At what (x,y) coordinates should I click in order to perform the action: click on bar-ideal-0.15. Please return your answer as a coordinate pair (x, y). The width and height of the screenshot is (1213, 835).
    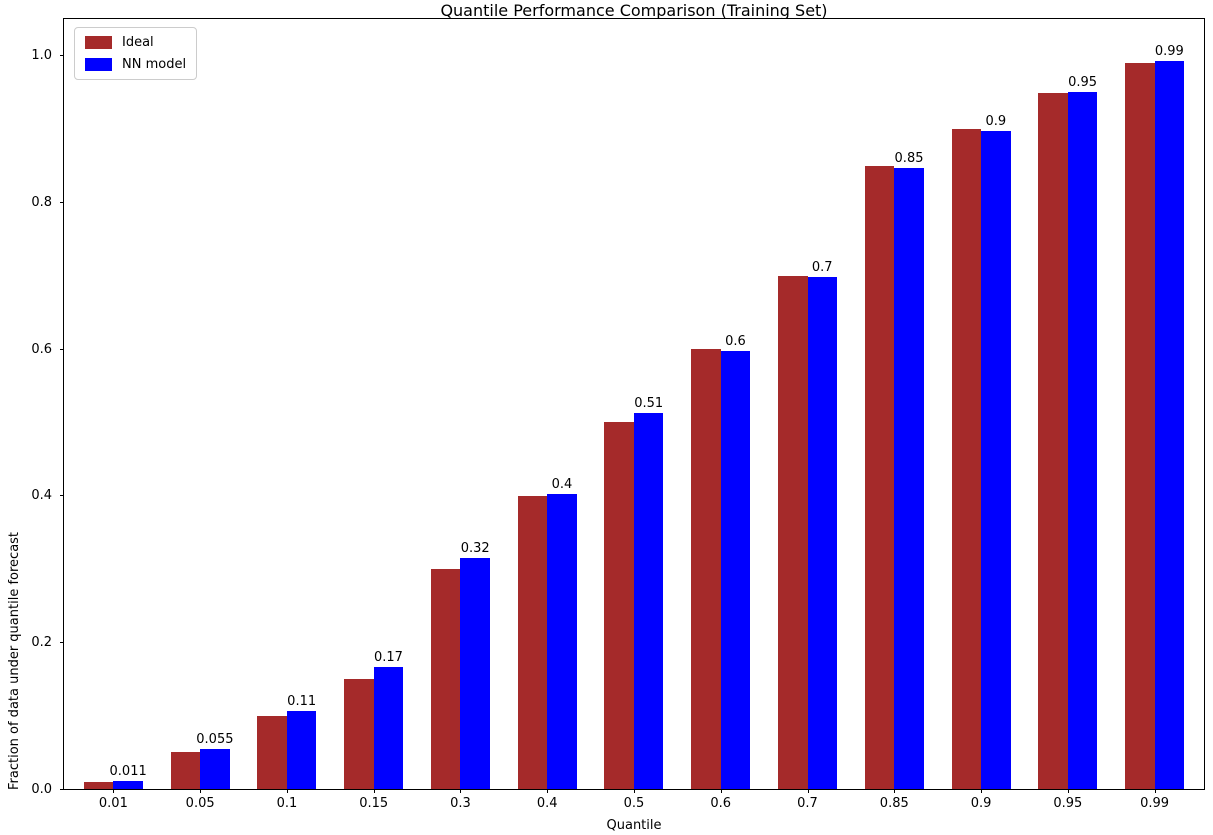
    Looking at the image, I should click on (359, 734).